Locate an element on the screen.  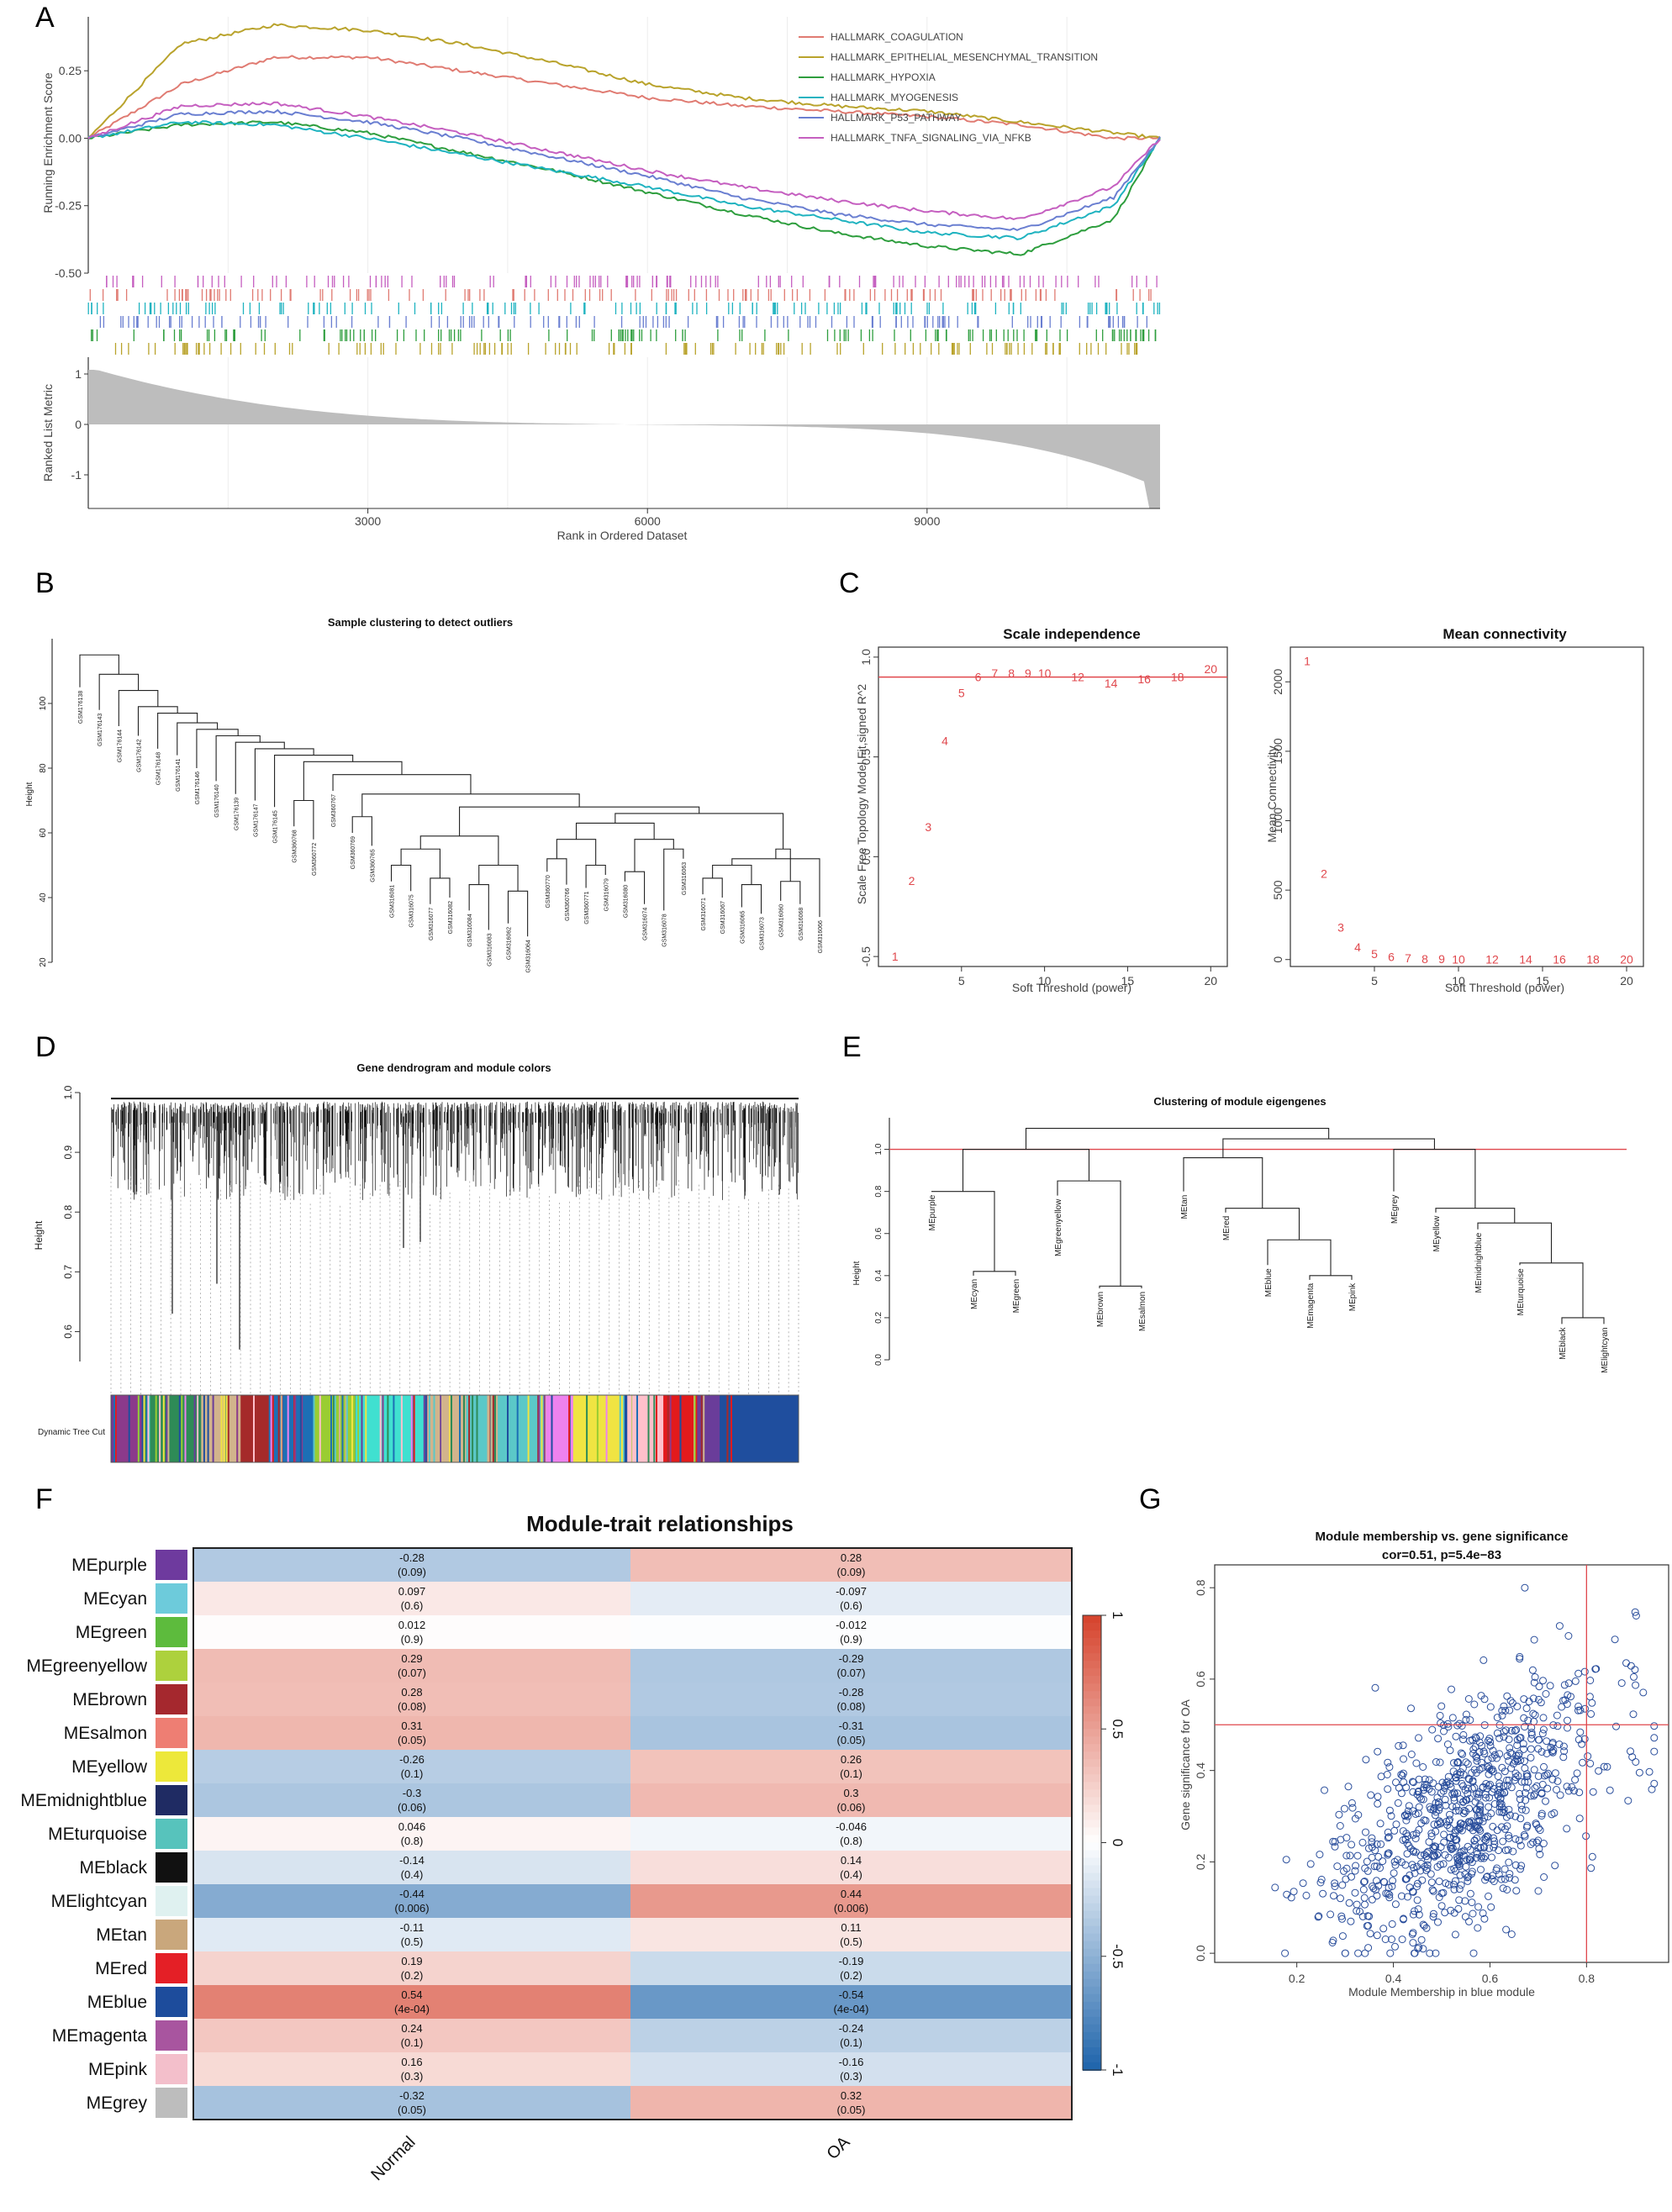
cell-correlation: 0.046 is located at coordinates (412, 1826).